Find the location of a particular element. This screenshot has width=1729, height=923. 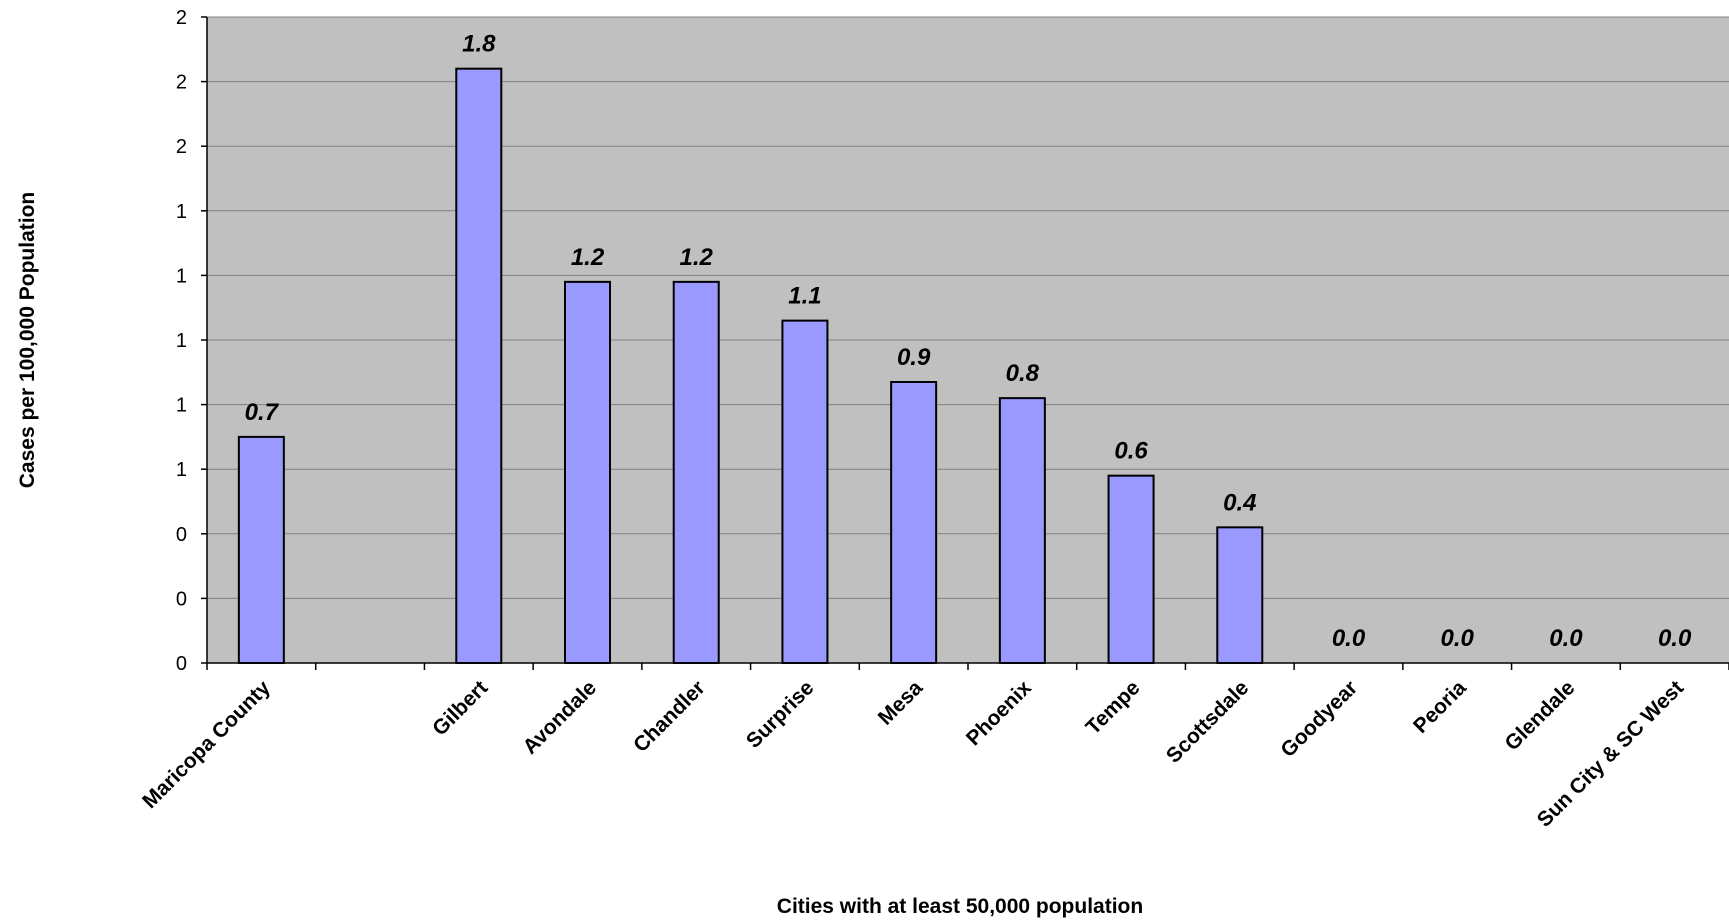

data-label: 1.1 is located at coordinates (804, 296).